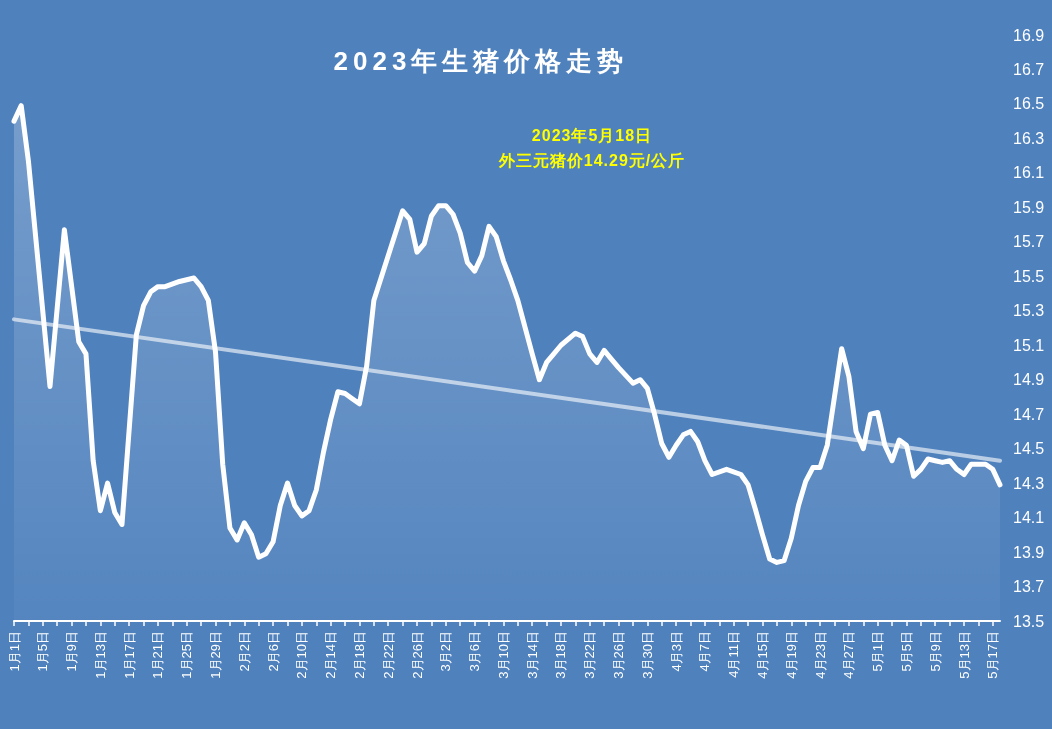  What do you see at coordinates (481, 61) in the screenshot?
I see `text: 2023年生猪价格走势` at bounding box center [481, 61].